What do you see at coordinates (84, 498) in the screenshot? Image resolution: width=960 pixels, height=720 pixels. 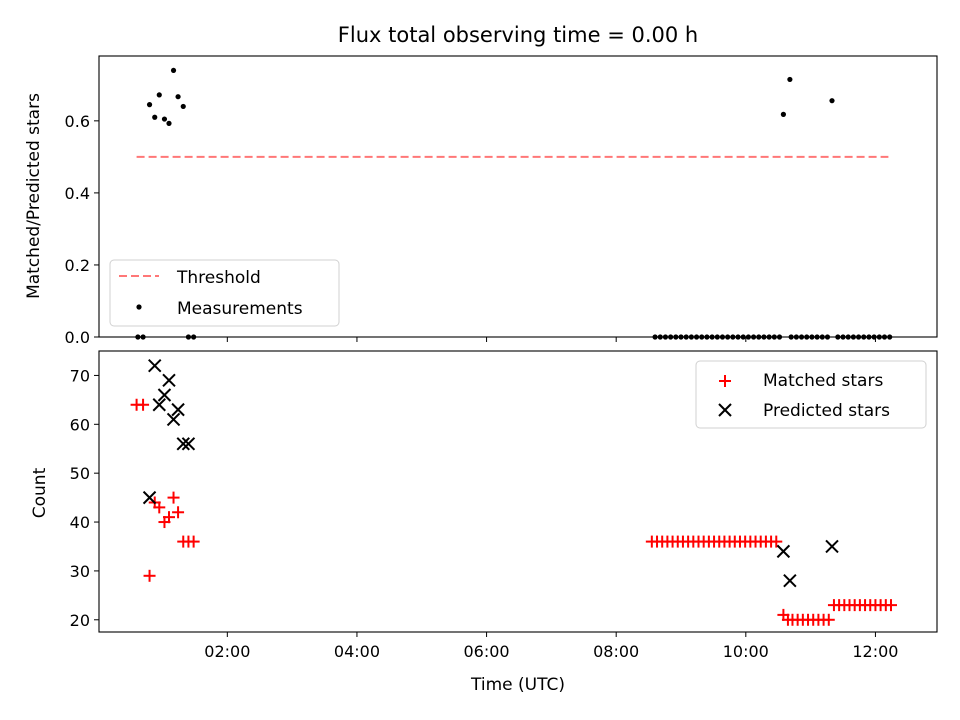 I see `count-y-ticks: 20 30 40 50 60 70` at bounding box center [84, 498].